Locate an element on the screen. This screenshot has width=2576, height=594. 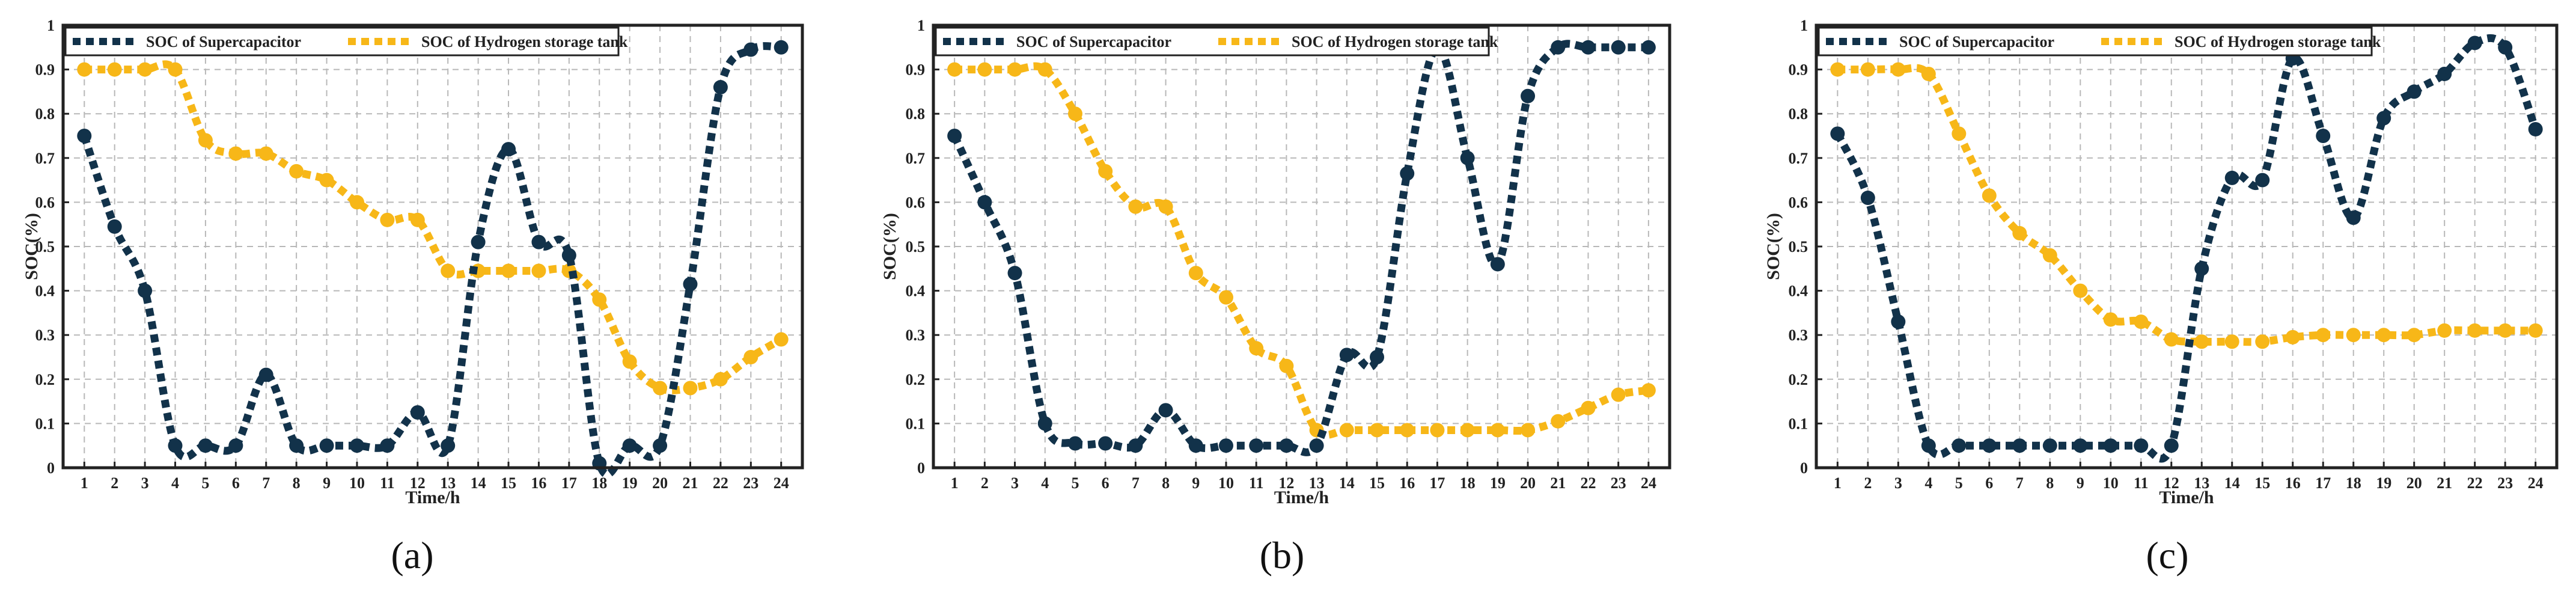
x-tick-label: 15 is located at coordinates (508, 483).